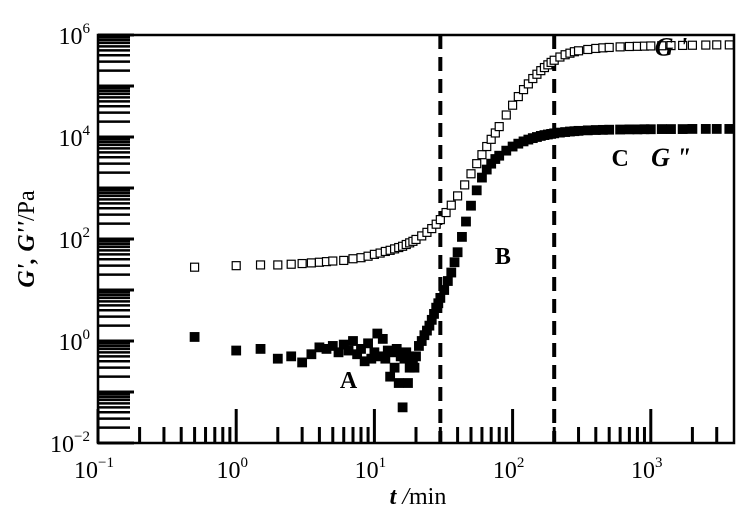  I want to click on region-label-b: B, so click(503, 257).